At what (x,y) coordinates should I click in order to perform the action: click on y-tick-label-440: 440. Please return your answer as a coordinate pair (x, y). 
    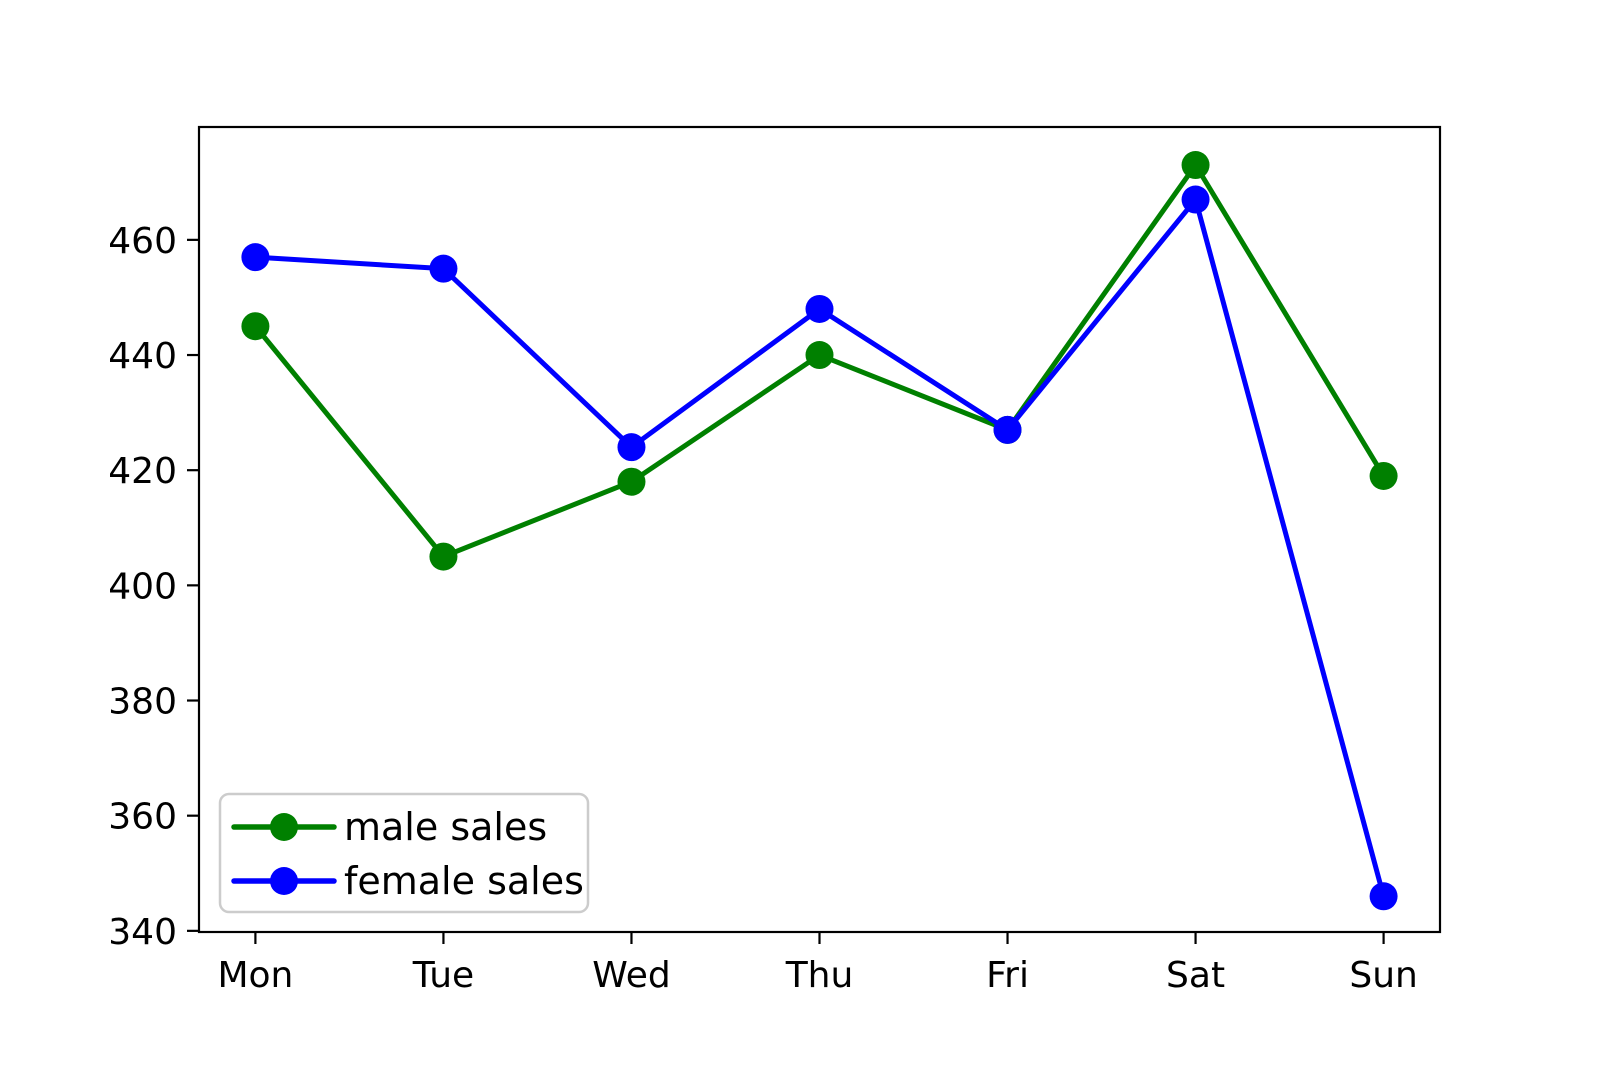
    Looking at the image, I should click on (142, 356).